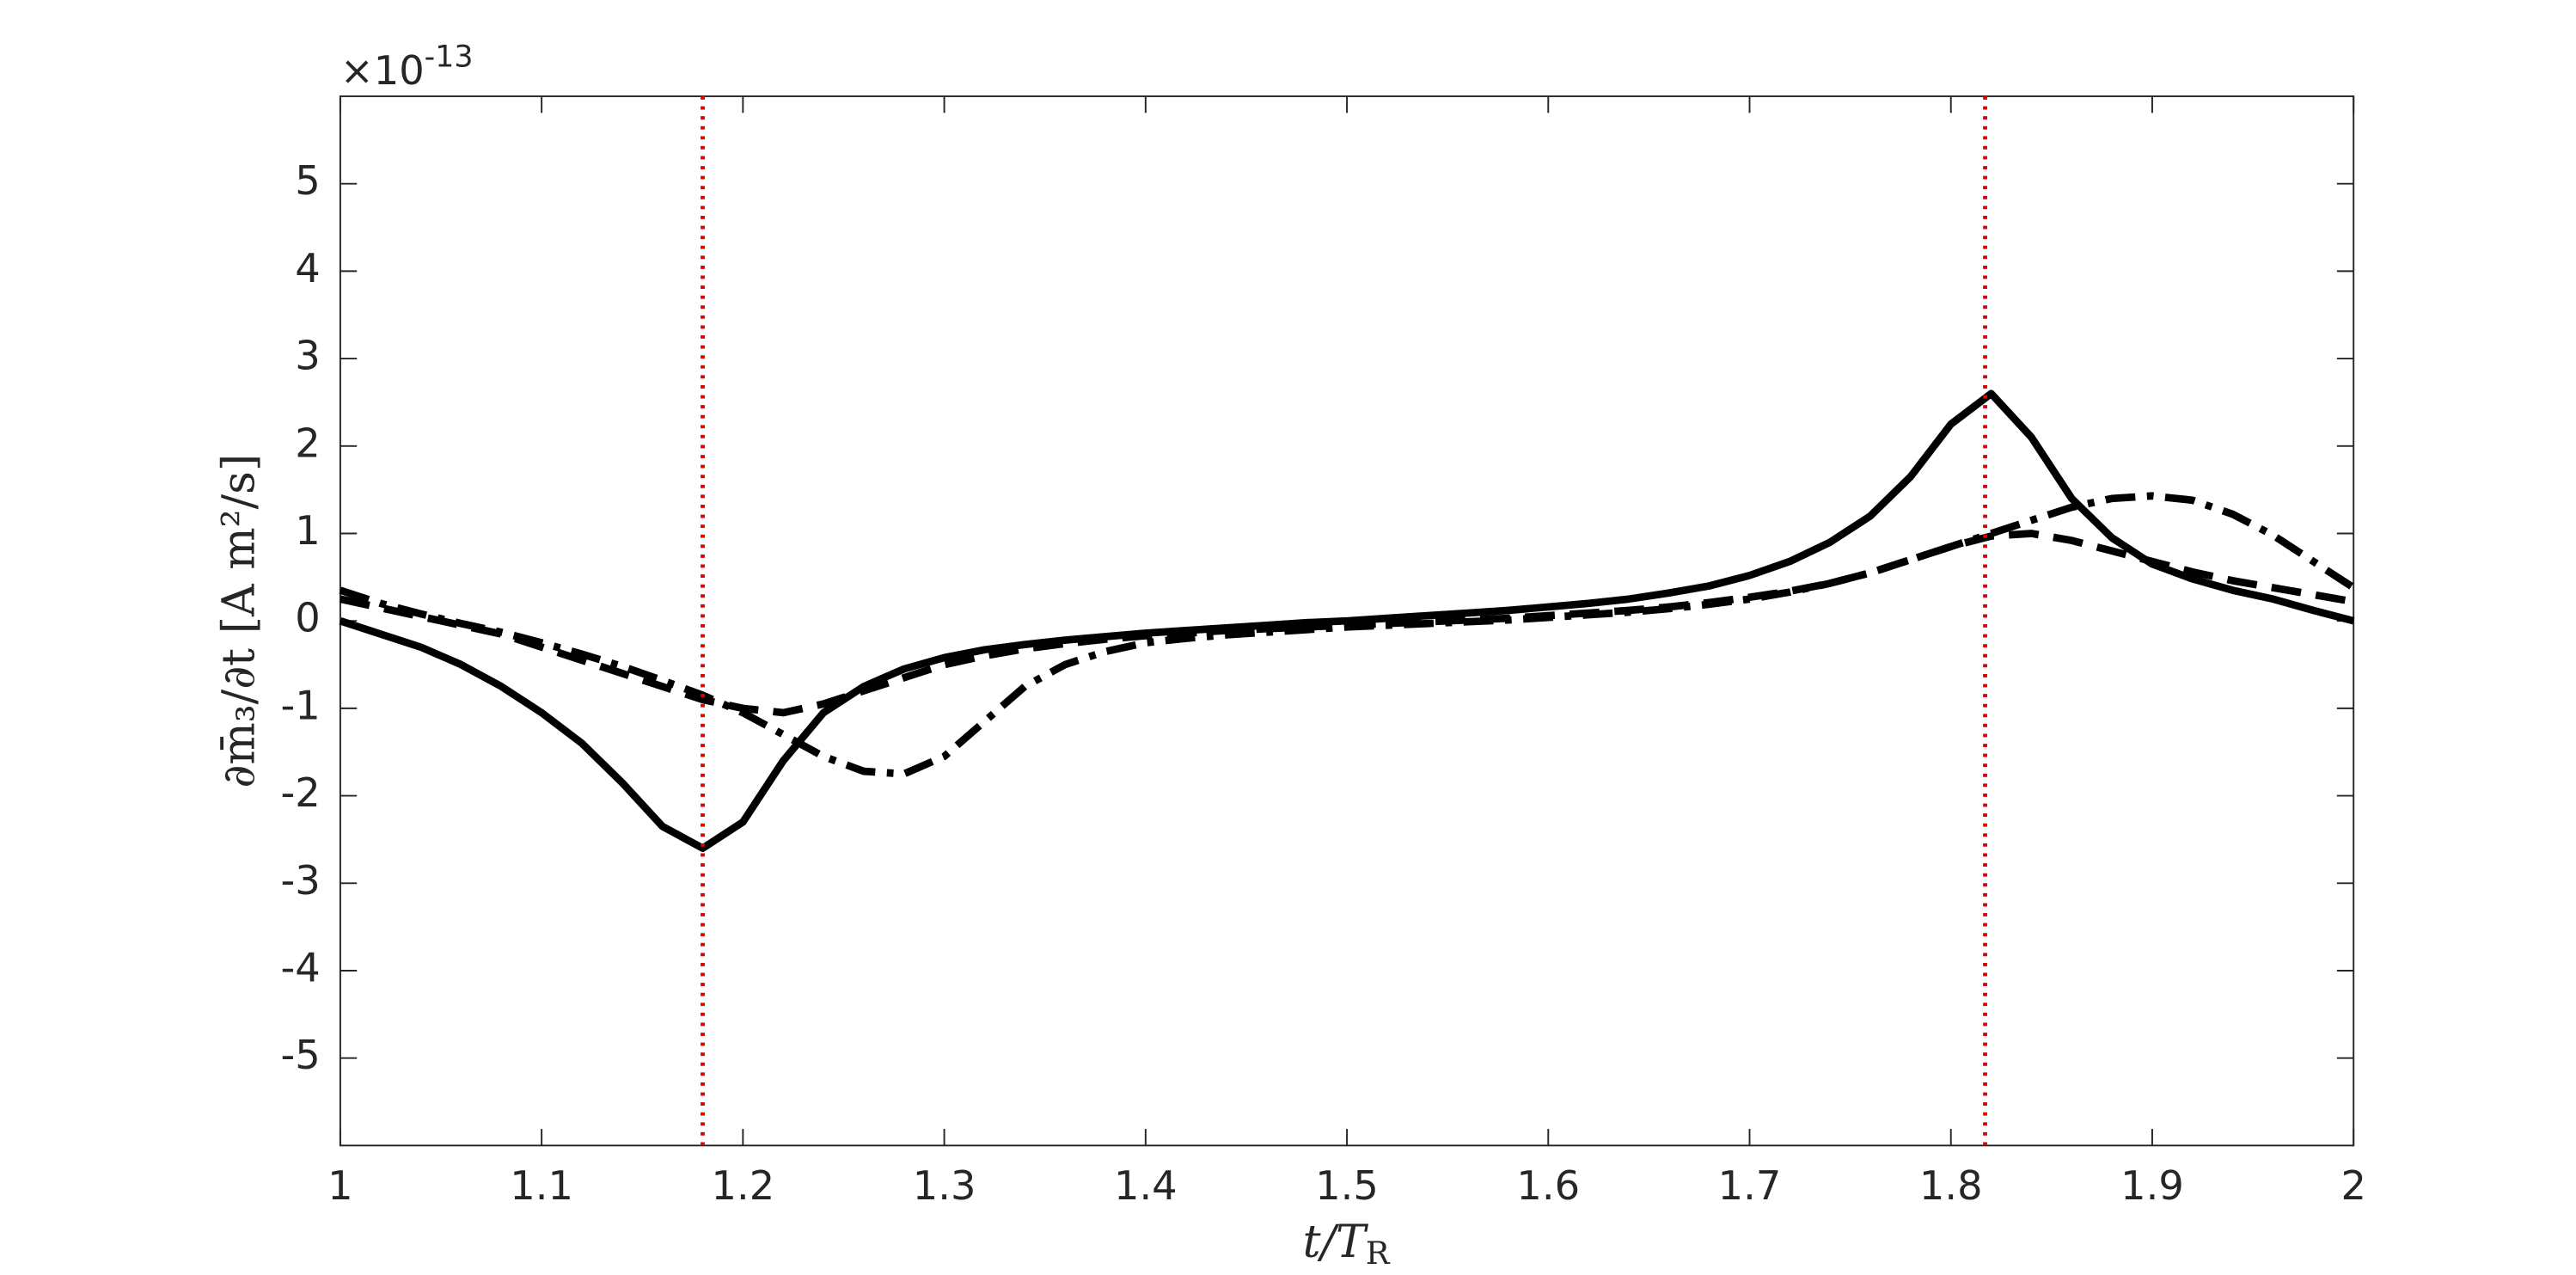 The height and width of the screenshot is (1275, 2576). I want to click on x-axis-label: t/TR, so click(1347, 1244).